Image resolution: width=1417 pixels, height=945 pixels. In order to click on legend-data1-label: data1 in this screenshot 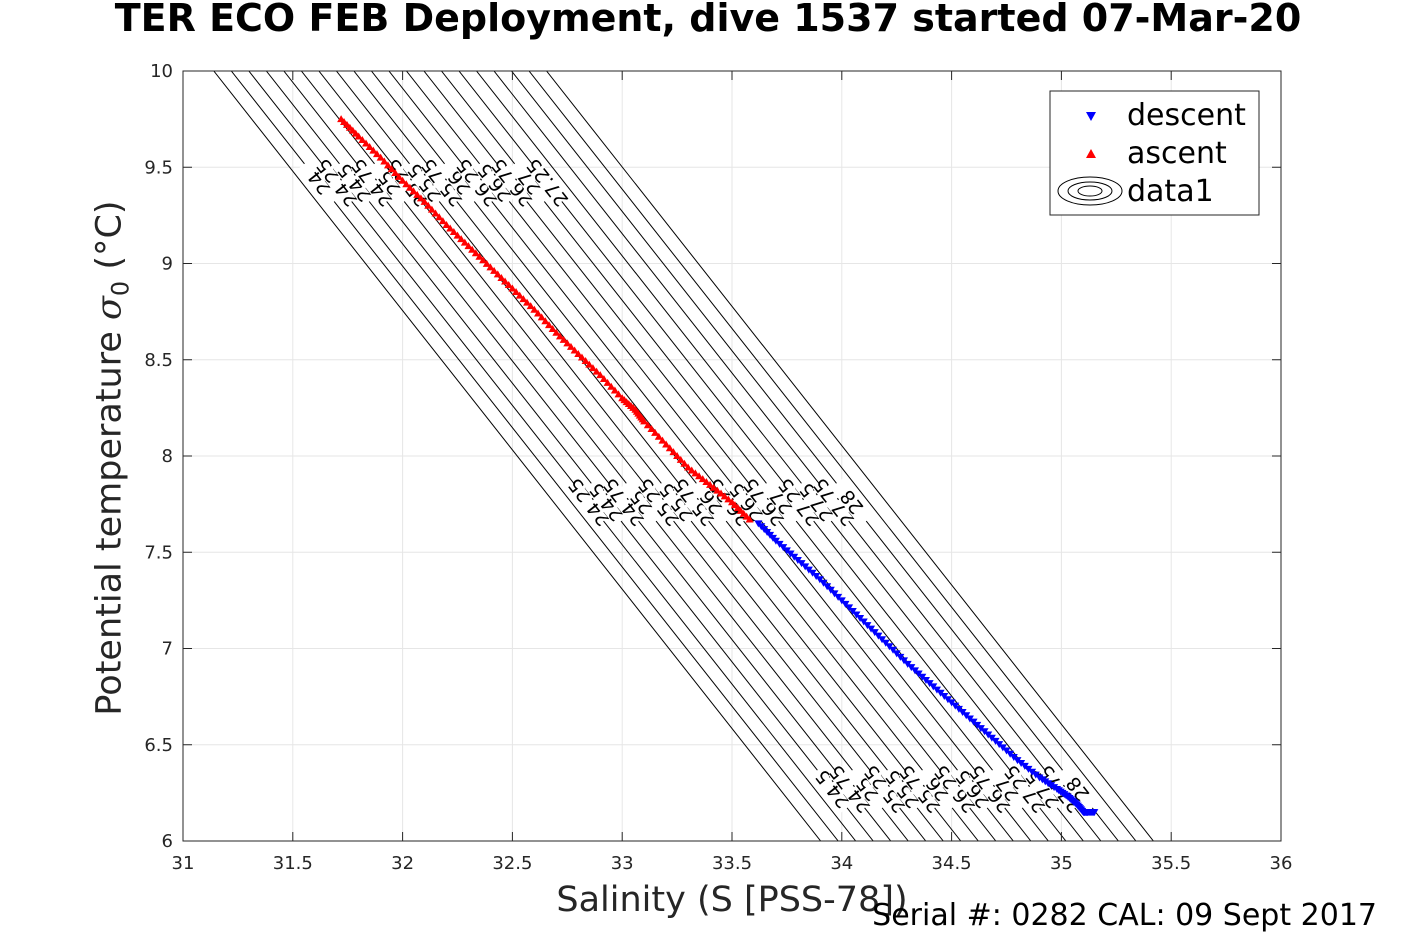, I will do `click(1170, 191)`.